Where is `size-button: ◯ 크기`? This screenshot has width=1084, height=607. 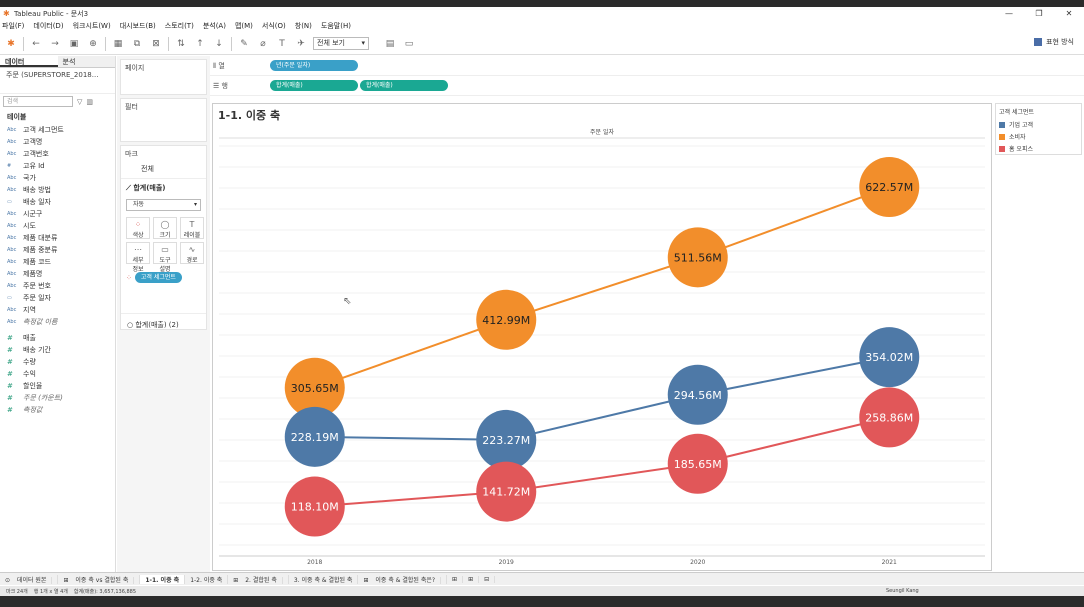
size-button: ◯ 크기 is located at coordinates (165, 228).